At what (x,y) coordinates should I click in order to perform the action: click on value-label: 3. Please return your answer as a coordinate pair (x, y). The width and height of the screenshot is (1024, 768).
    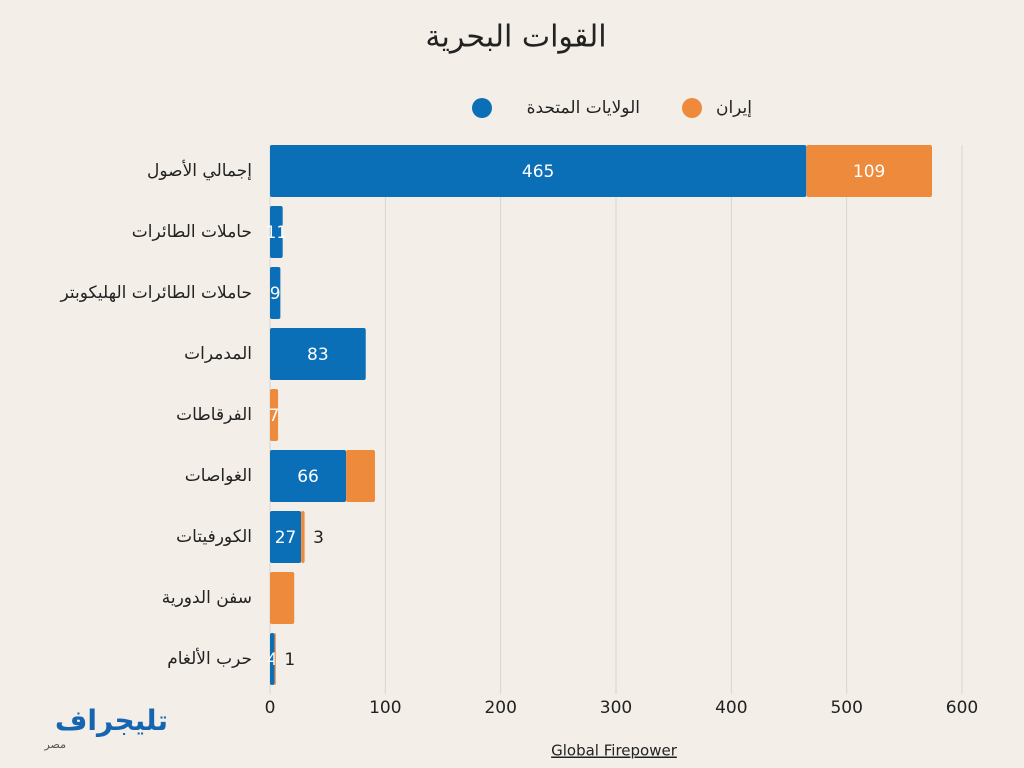
    Looking at the image, I should click on (318, 538).